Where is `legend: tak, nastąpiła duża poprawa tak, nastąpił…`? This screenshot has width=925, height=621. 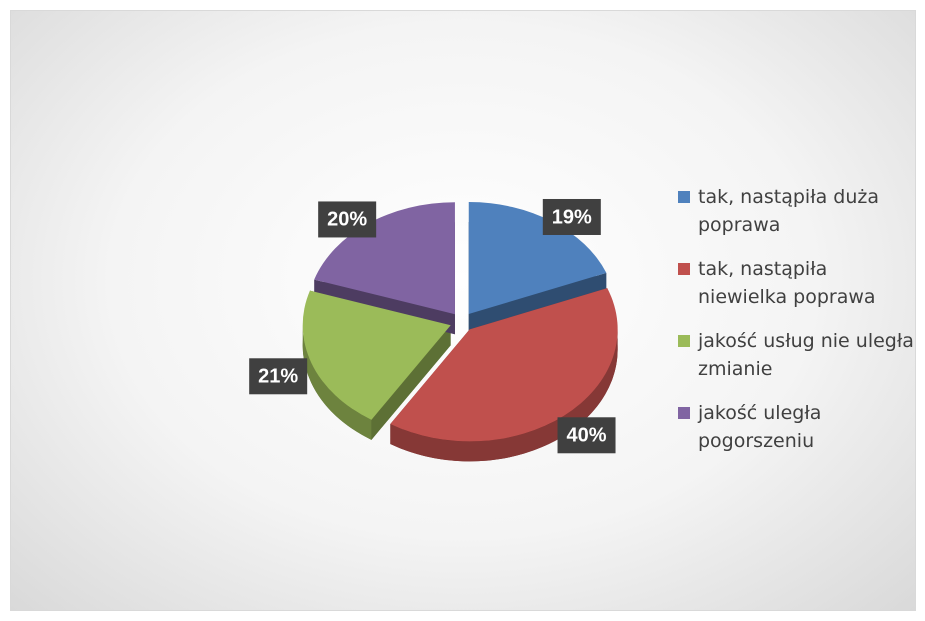
legend: tak, nastąpiła duża poprawa tak, nastąpił… is located at coordinates (798, 327).